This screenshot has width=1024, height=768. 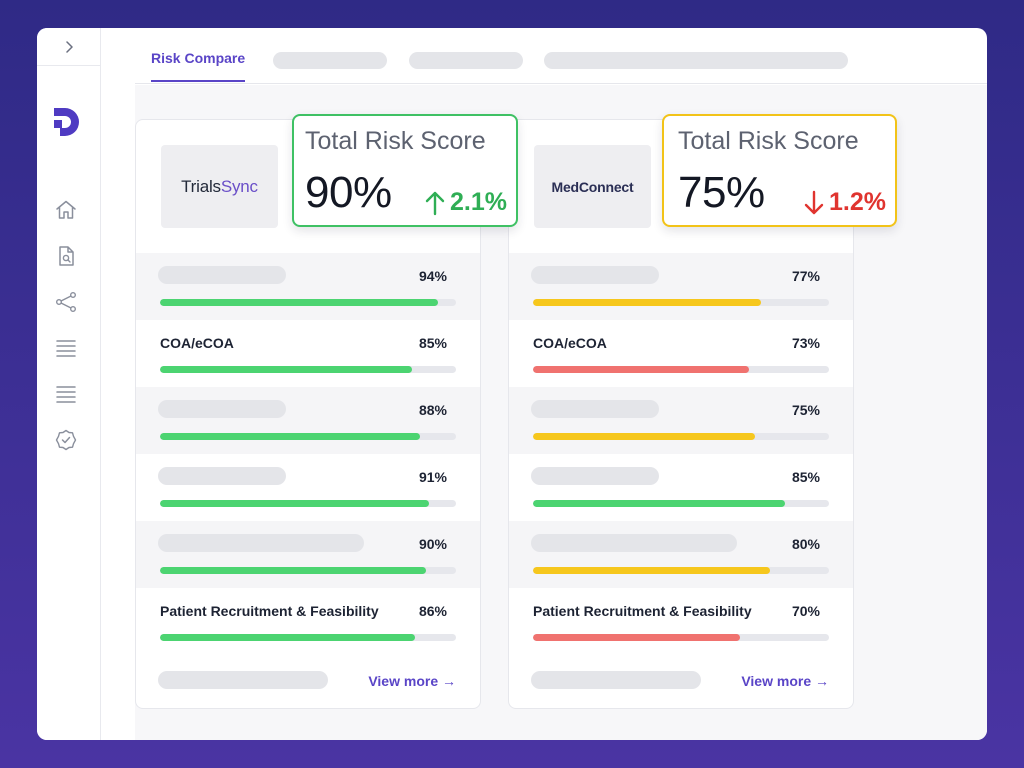 What do you see at coordinates (308, 353) in the screenshot?
I see `metric-row: COA/eCOA 85%` at bounding box center [308, 353].